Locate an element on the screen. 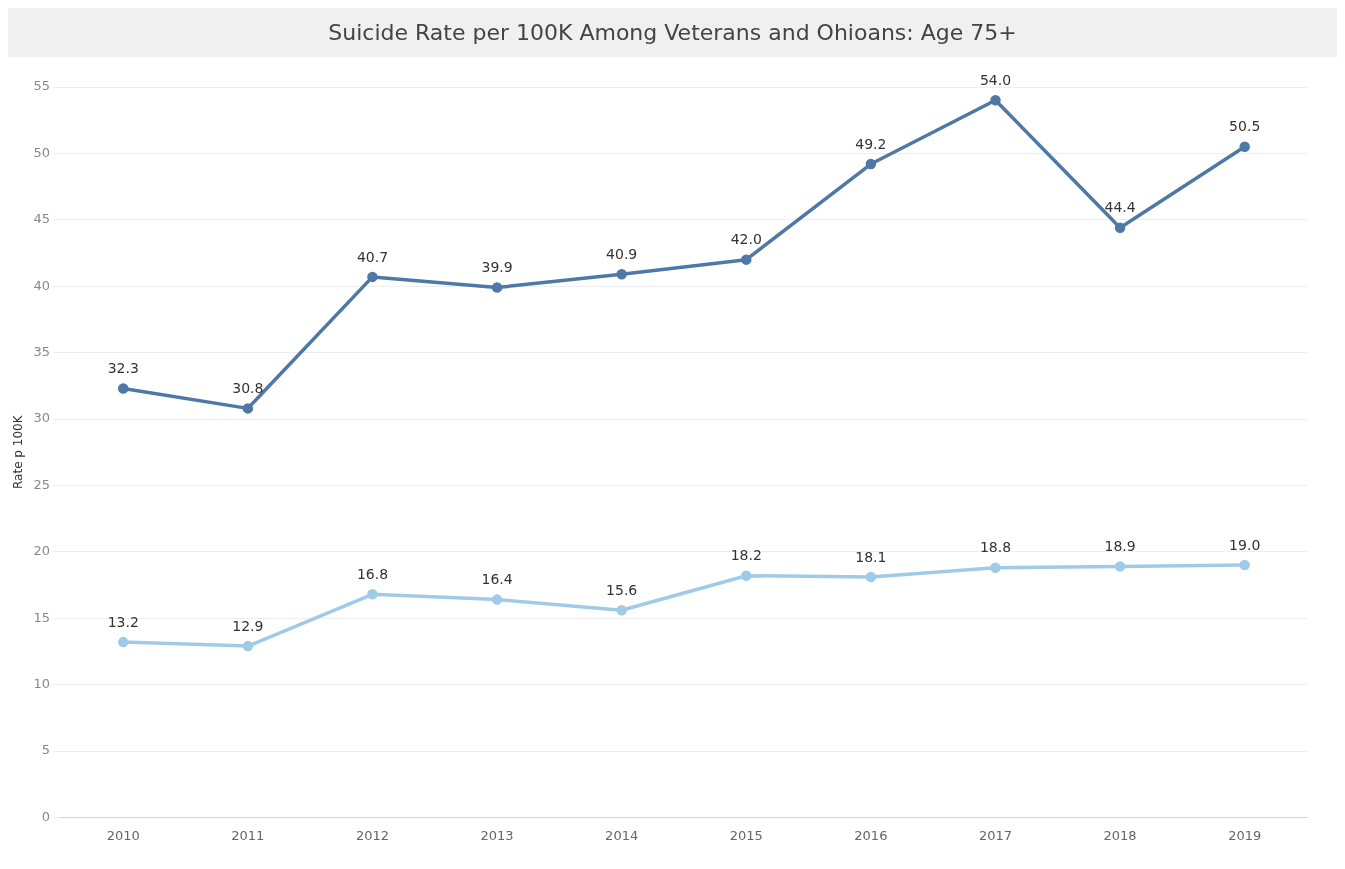 The height and width of the screenshot is (869, 1345). x-tick-label: 2017 is located at coordinates (995, 835).